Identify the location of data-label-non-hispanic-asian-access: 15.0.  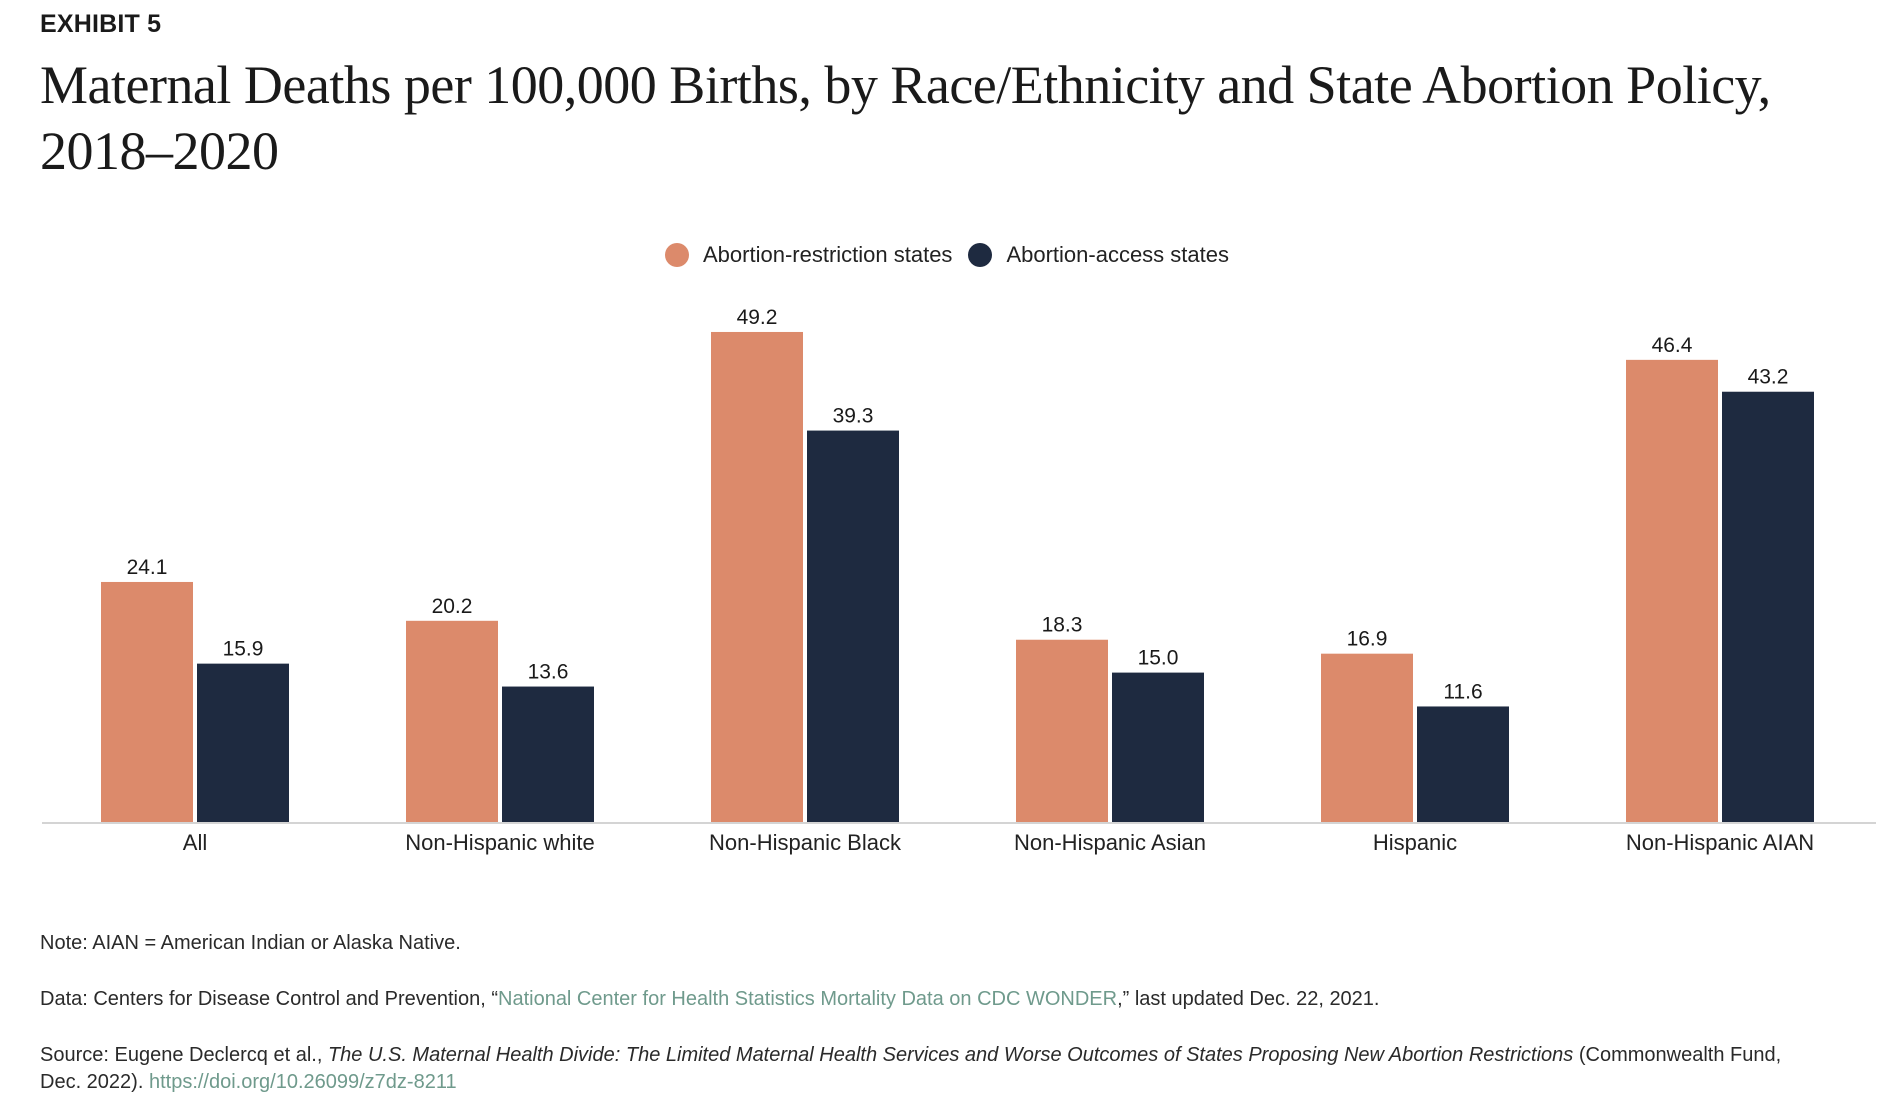
(1158, 658).